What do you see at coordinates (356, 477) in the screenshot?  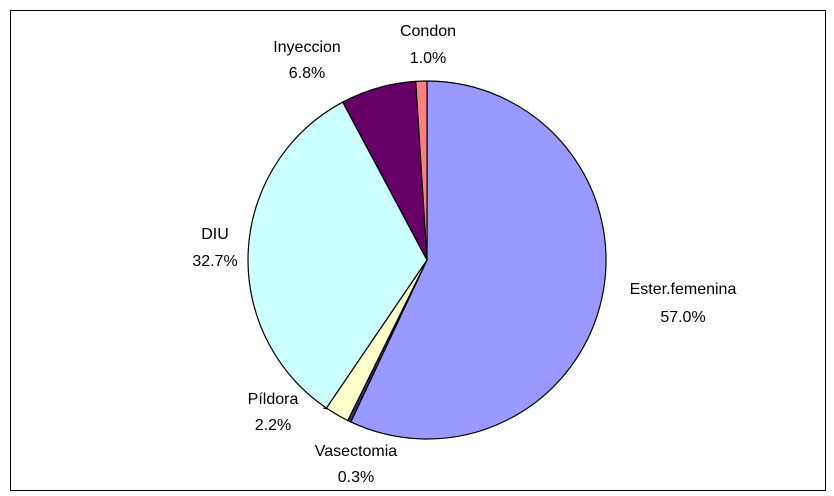 I see `slice-value-label: 0.3%` at bounding box center [356, 477].